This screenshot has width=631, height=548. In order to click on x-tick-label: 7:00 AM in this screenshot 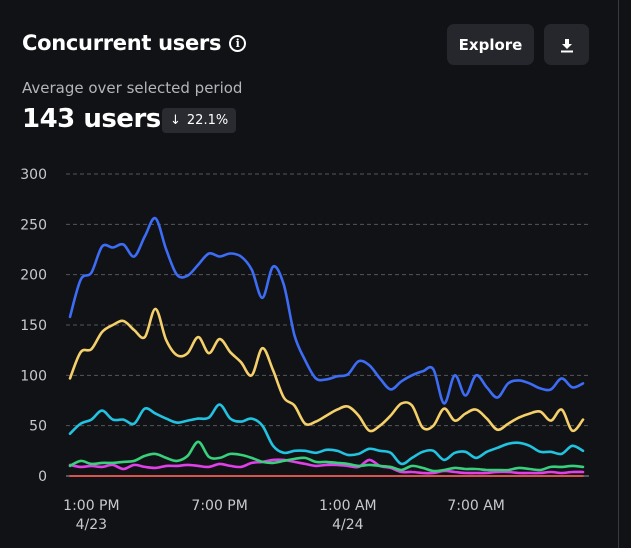, I will do `click(476, 506)`.